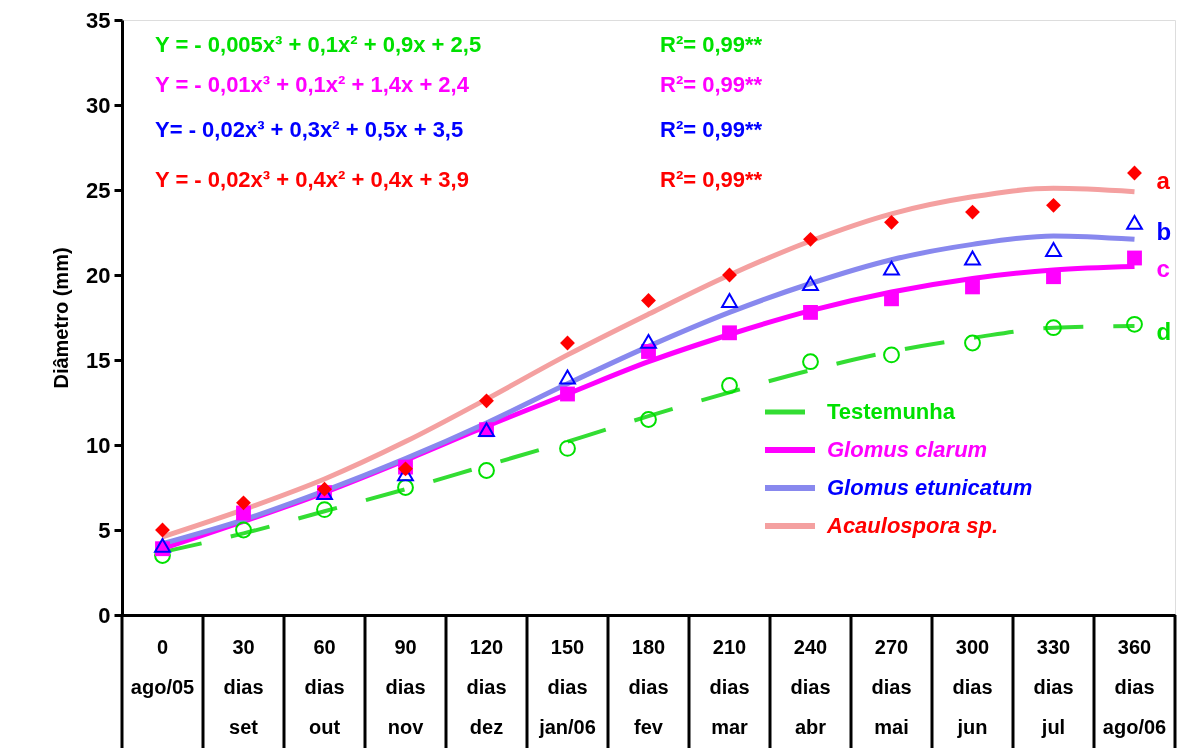 The width and height of the screenshot is (1184, 748). I want to click on y-tick-label: 0, so click(104, 615).